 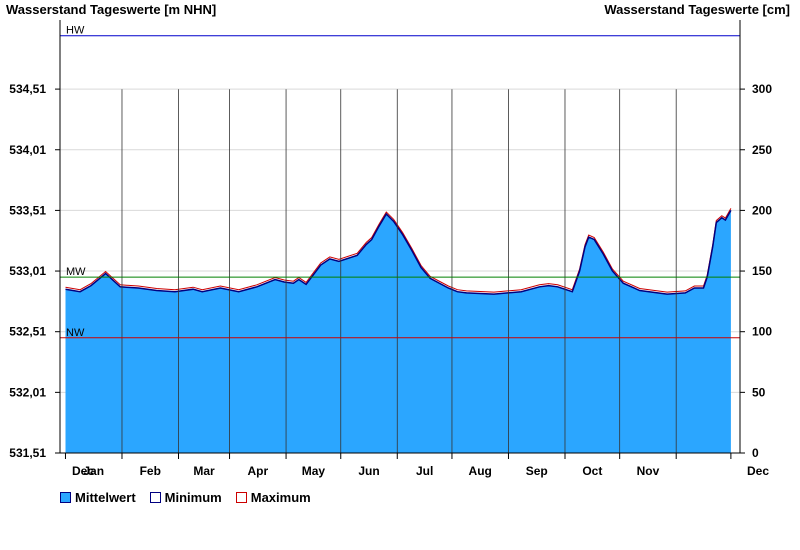 What do you see at coordinates (93, 471) in the screenshot?
I see `x-tick-label-jan: Jan` at bounding box center [93, 471].